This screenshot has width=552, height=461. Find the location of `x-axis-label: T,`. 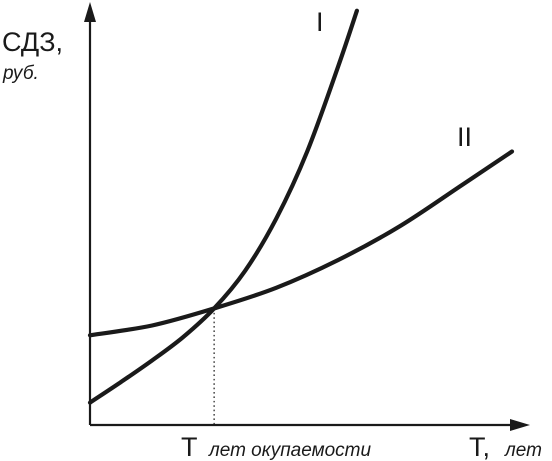

x-axis-label: T, is located at coordinates (479, 446).